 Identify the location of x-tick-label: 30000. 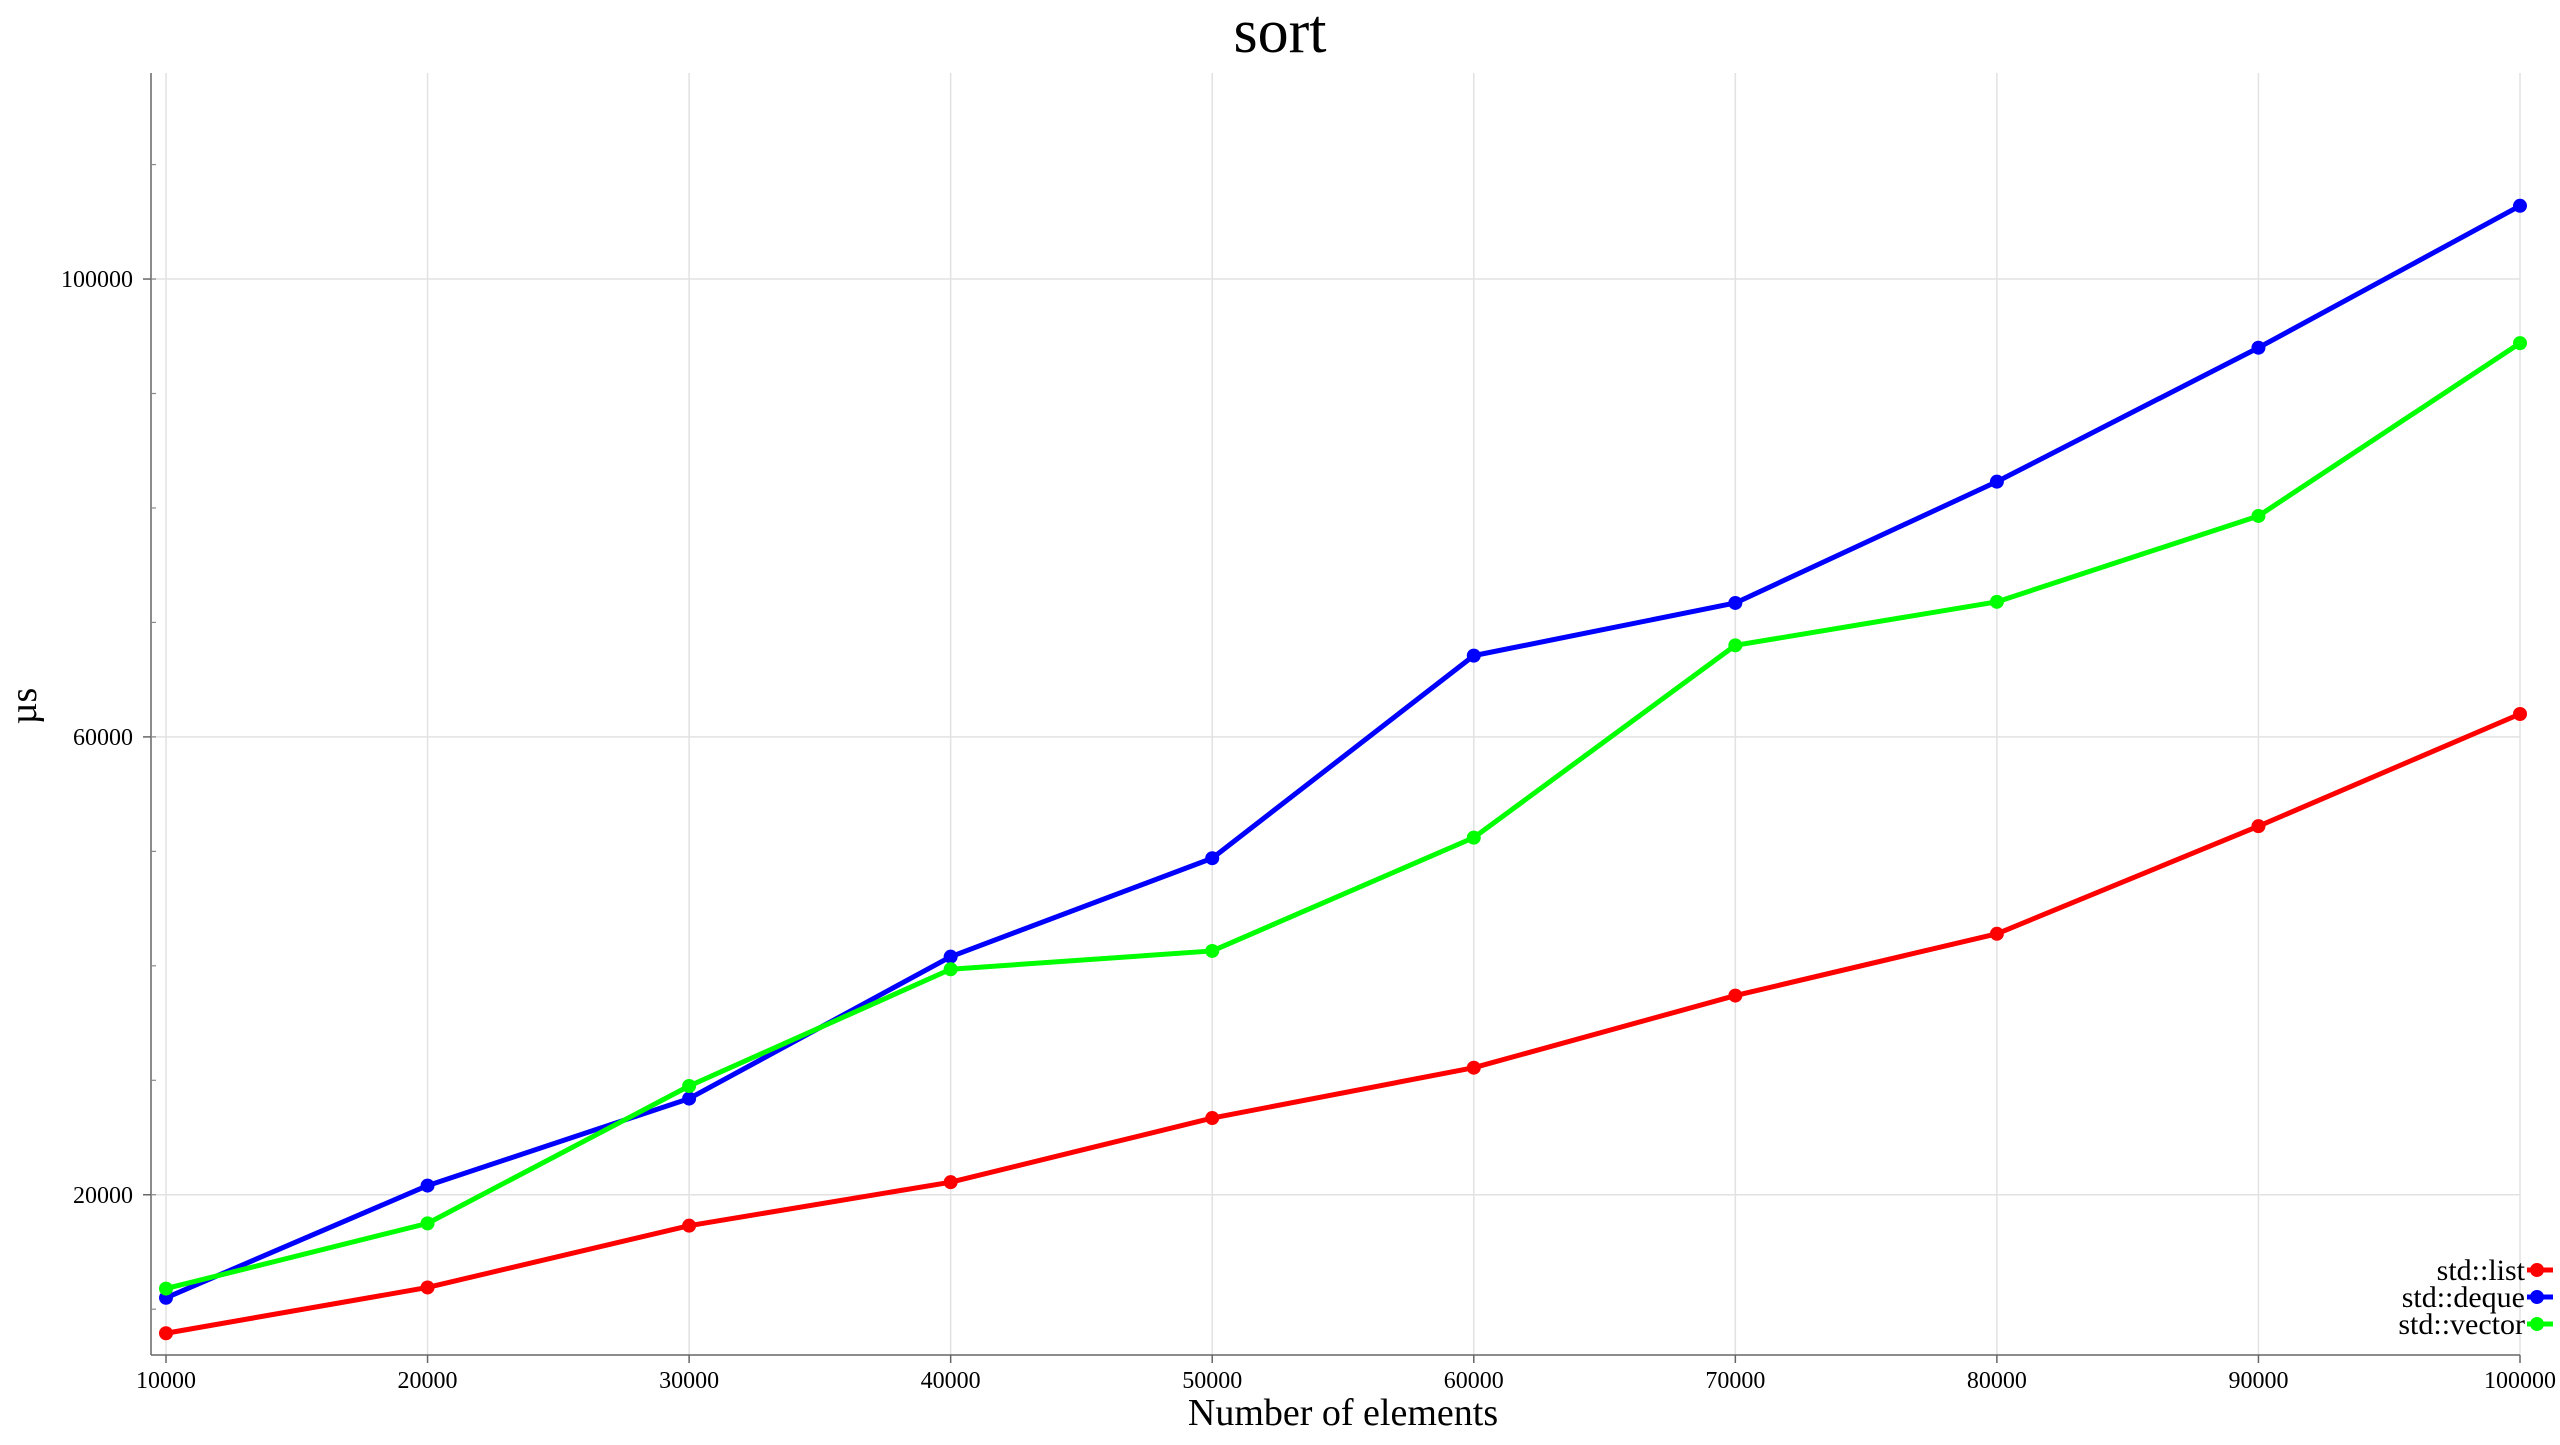
(689, 1381).